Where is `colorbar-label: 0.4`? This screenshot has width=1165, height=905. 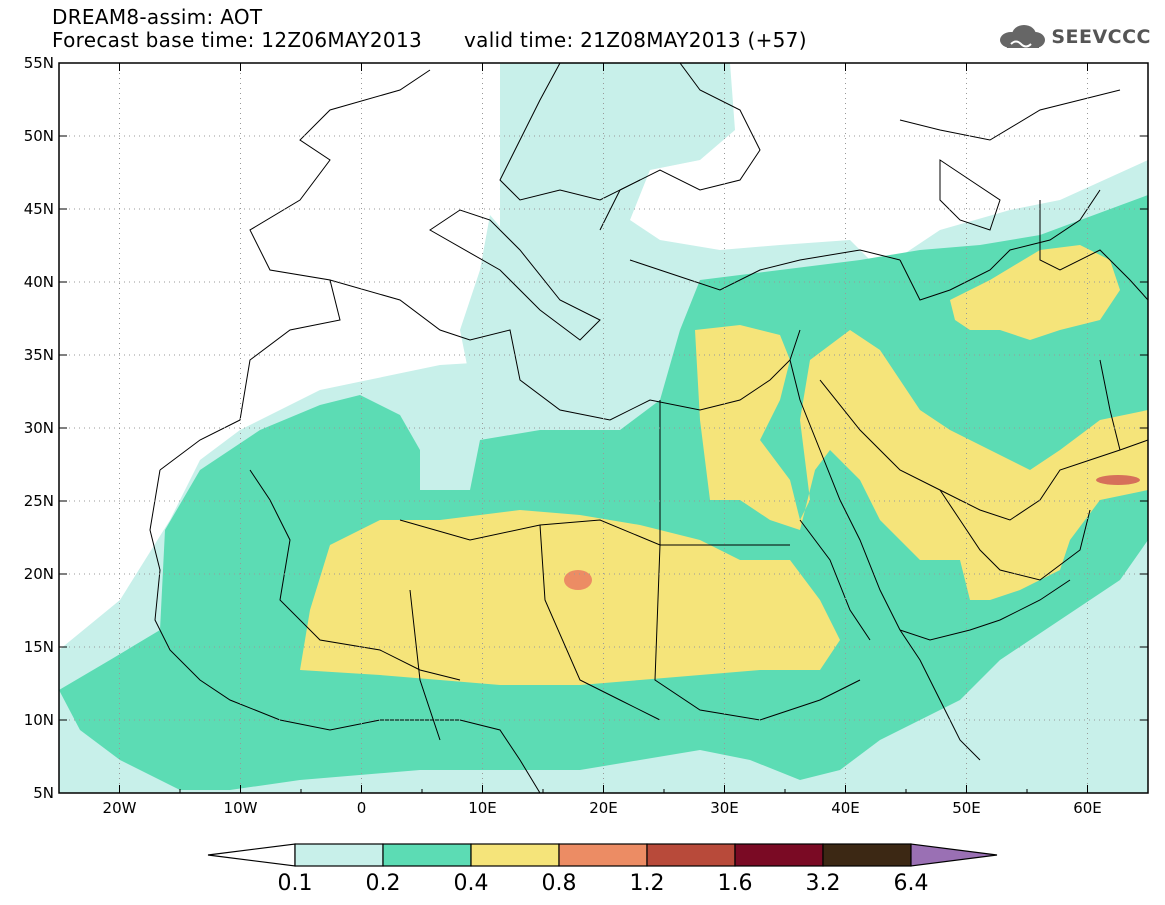 colorbar-label: 0.4 is located at coordinates (471, 883).